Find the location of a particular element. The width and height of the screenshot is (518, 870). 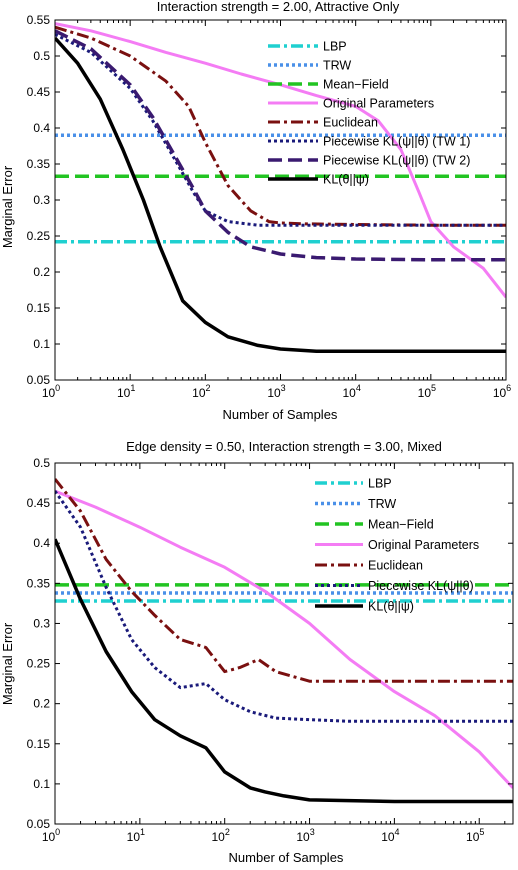

legend-label: Piecewise KL(ψ||θ) (TW 2) is located at coordinates (396, 161).